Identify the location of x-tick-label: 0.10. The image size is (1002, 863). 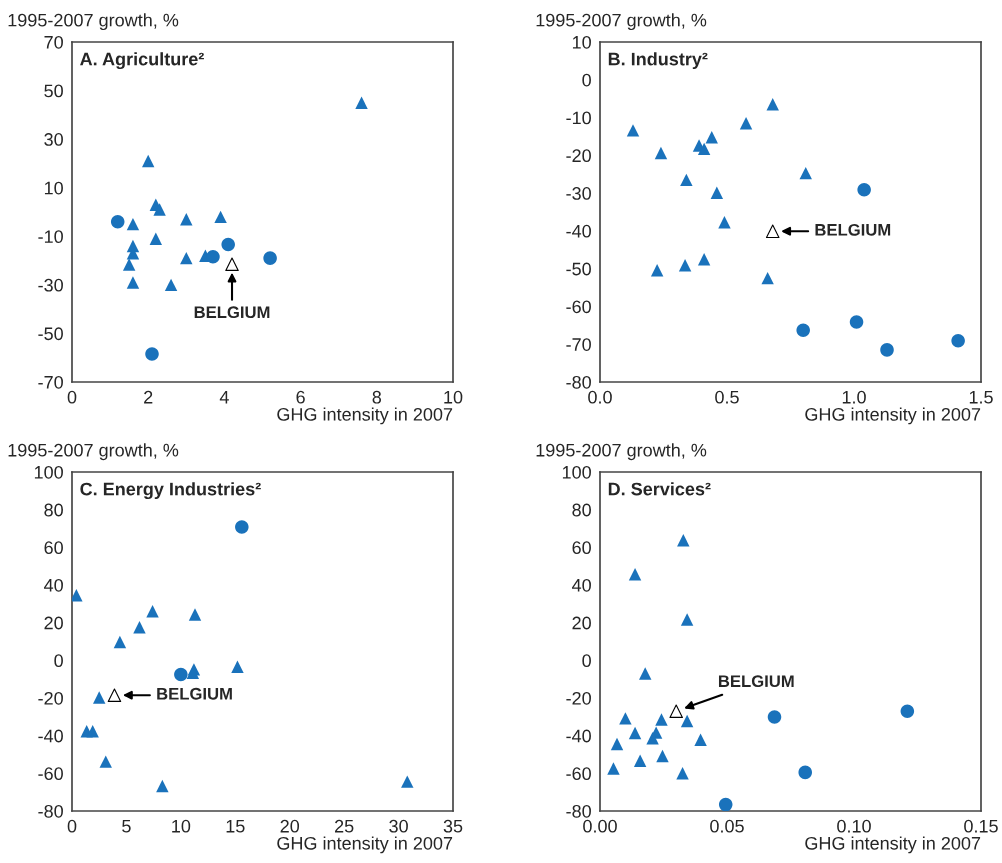
(854, 826).